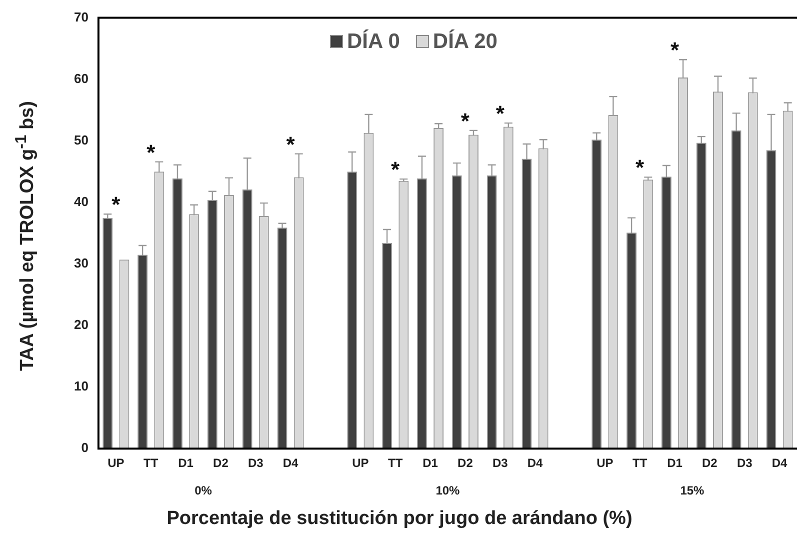 This screenshot has width=799, height=535. What do you see at coordinates (692, 491) in the screenshot?
I see `text: 15%` at bounding box center [692, 491].